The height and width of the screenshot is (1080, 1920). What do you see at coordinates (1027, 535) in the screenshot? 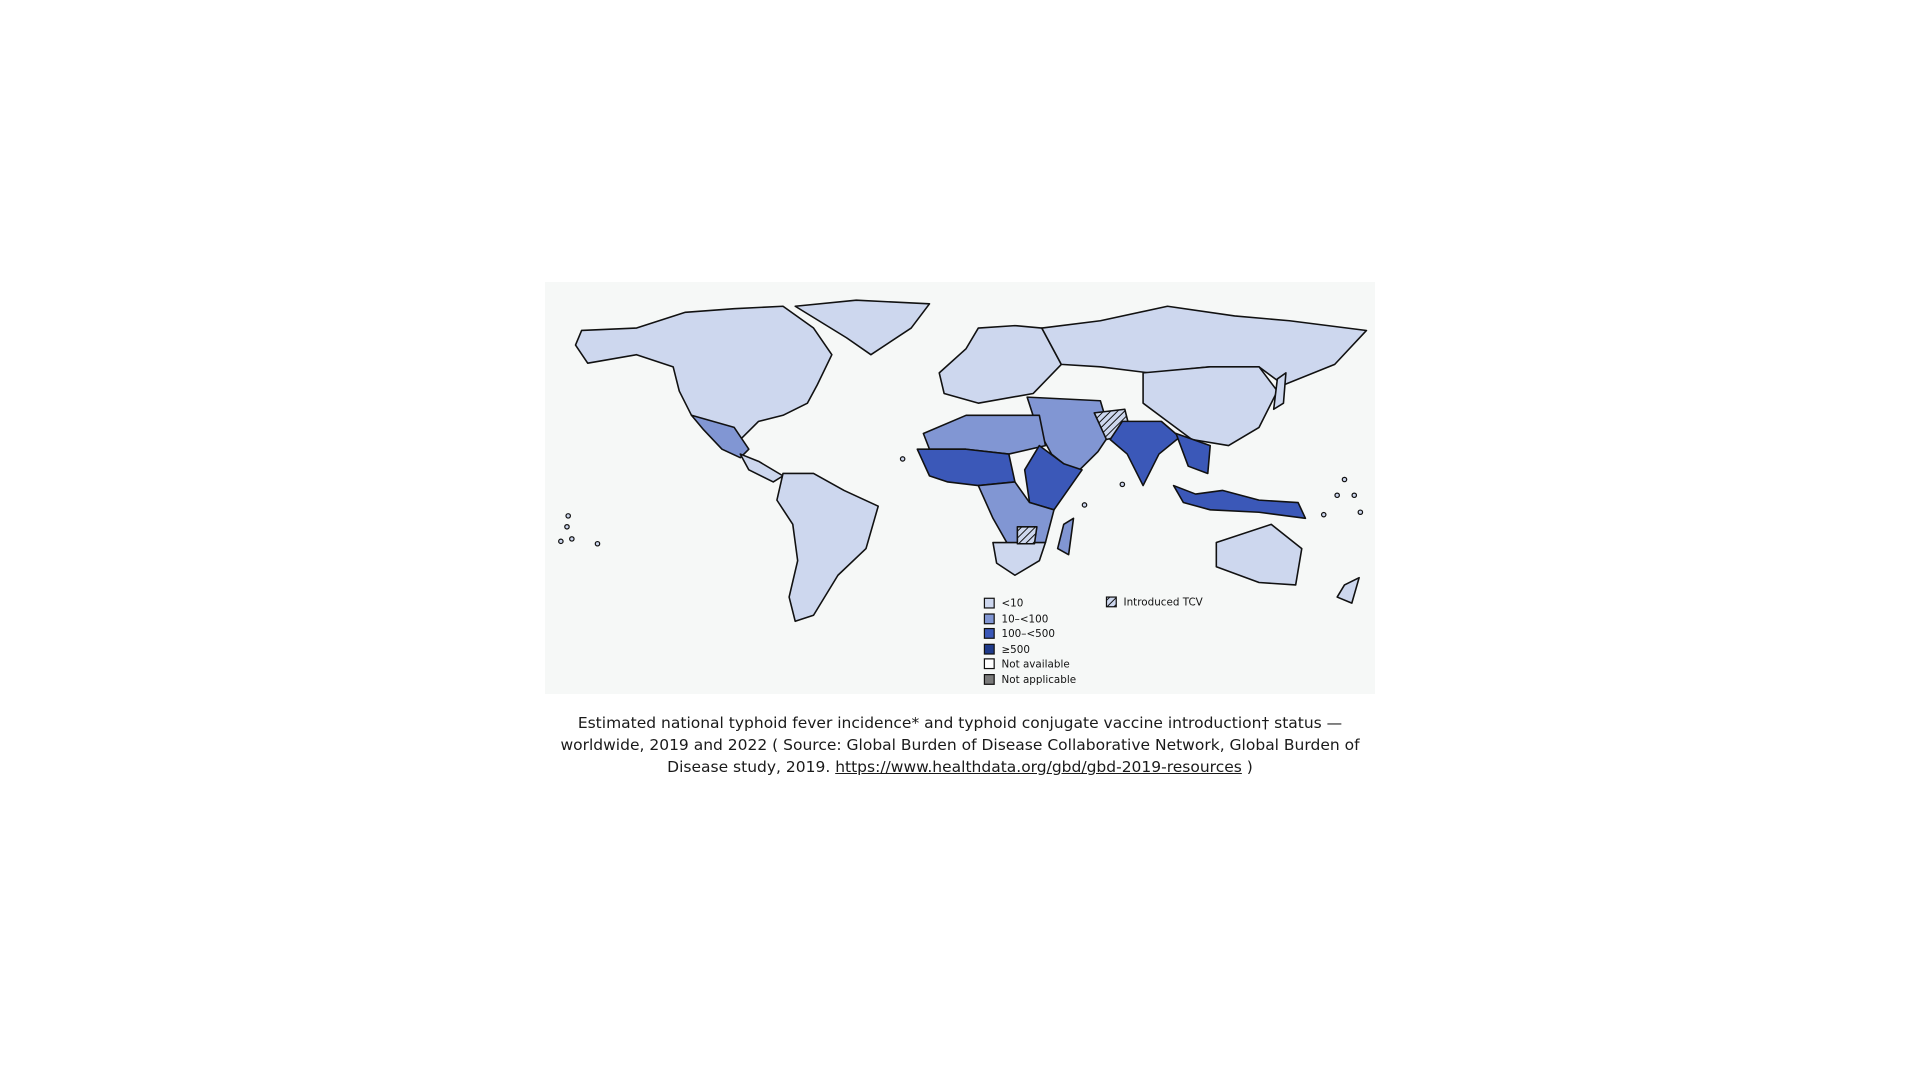
I see `zimbabwe-tcv` at bounding box center [1027, 535].